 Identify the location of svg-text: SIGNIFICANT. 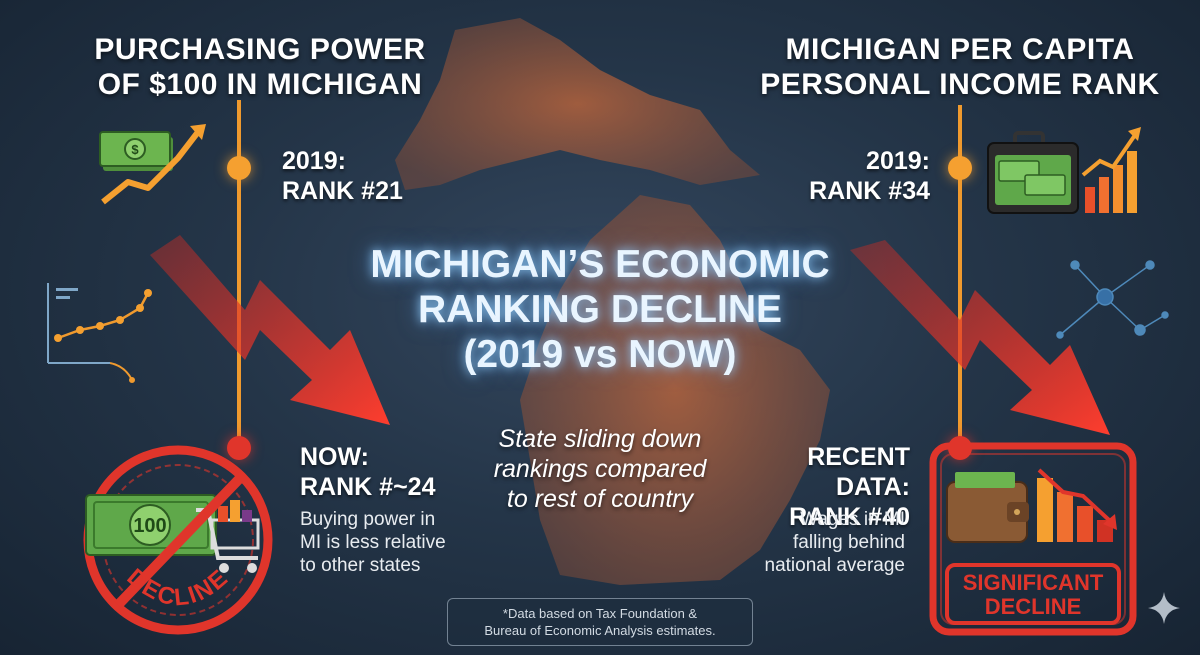
(1033, 582).